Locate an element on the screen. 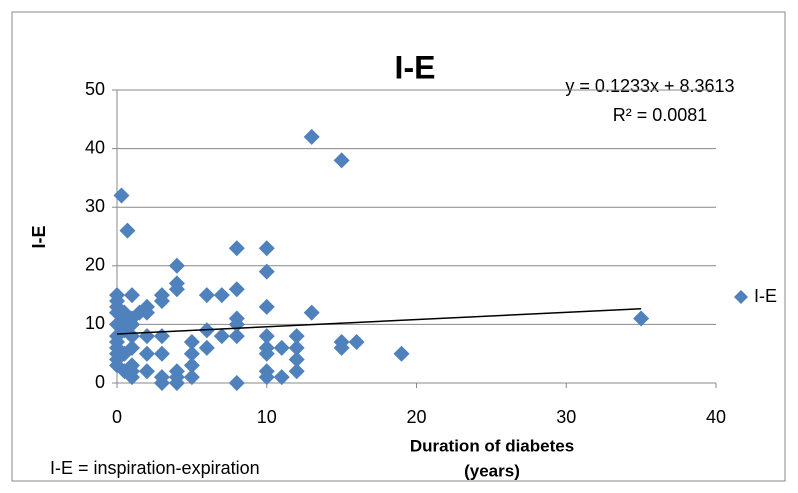  chart-title: I-E is located at coordinates (415, 67).